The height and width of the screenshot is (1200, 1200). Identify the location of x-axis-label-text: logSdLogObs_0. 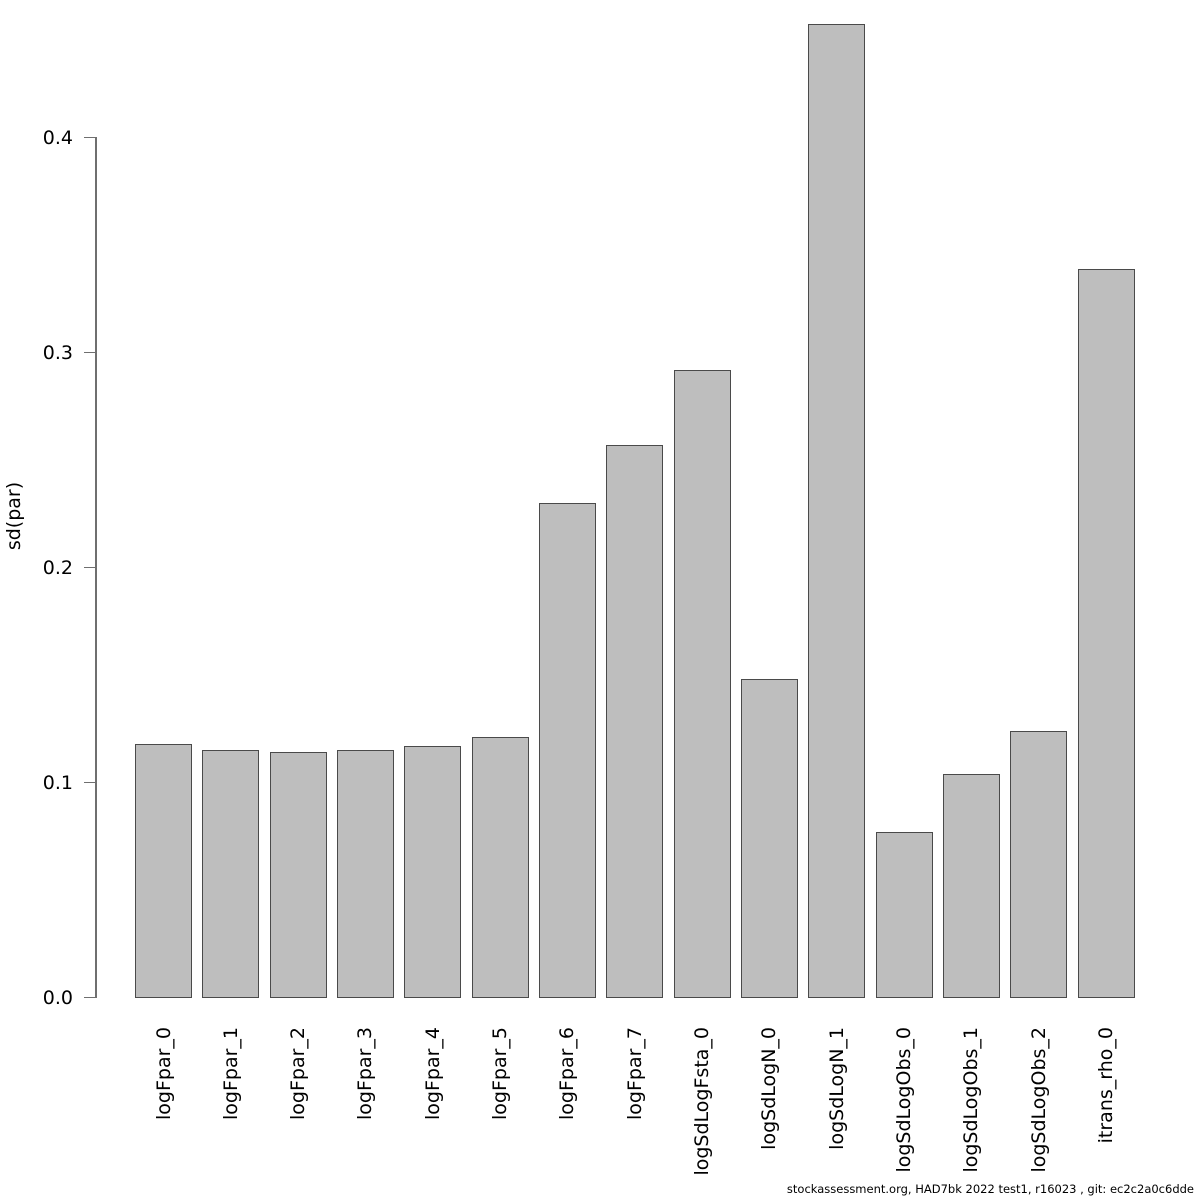
(904, 1100).